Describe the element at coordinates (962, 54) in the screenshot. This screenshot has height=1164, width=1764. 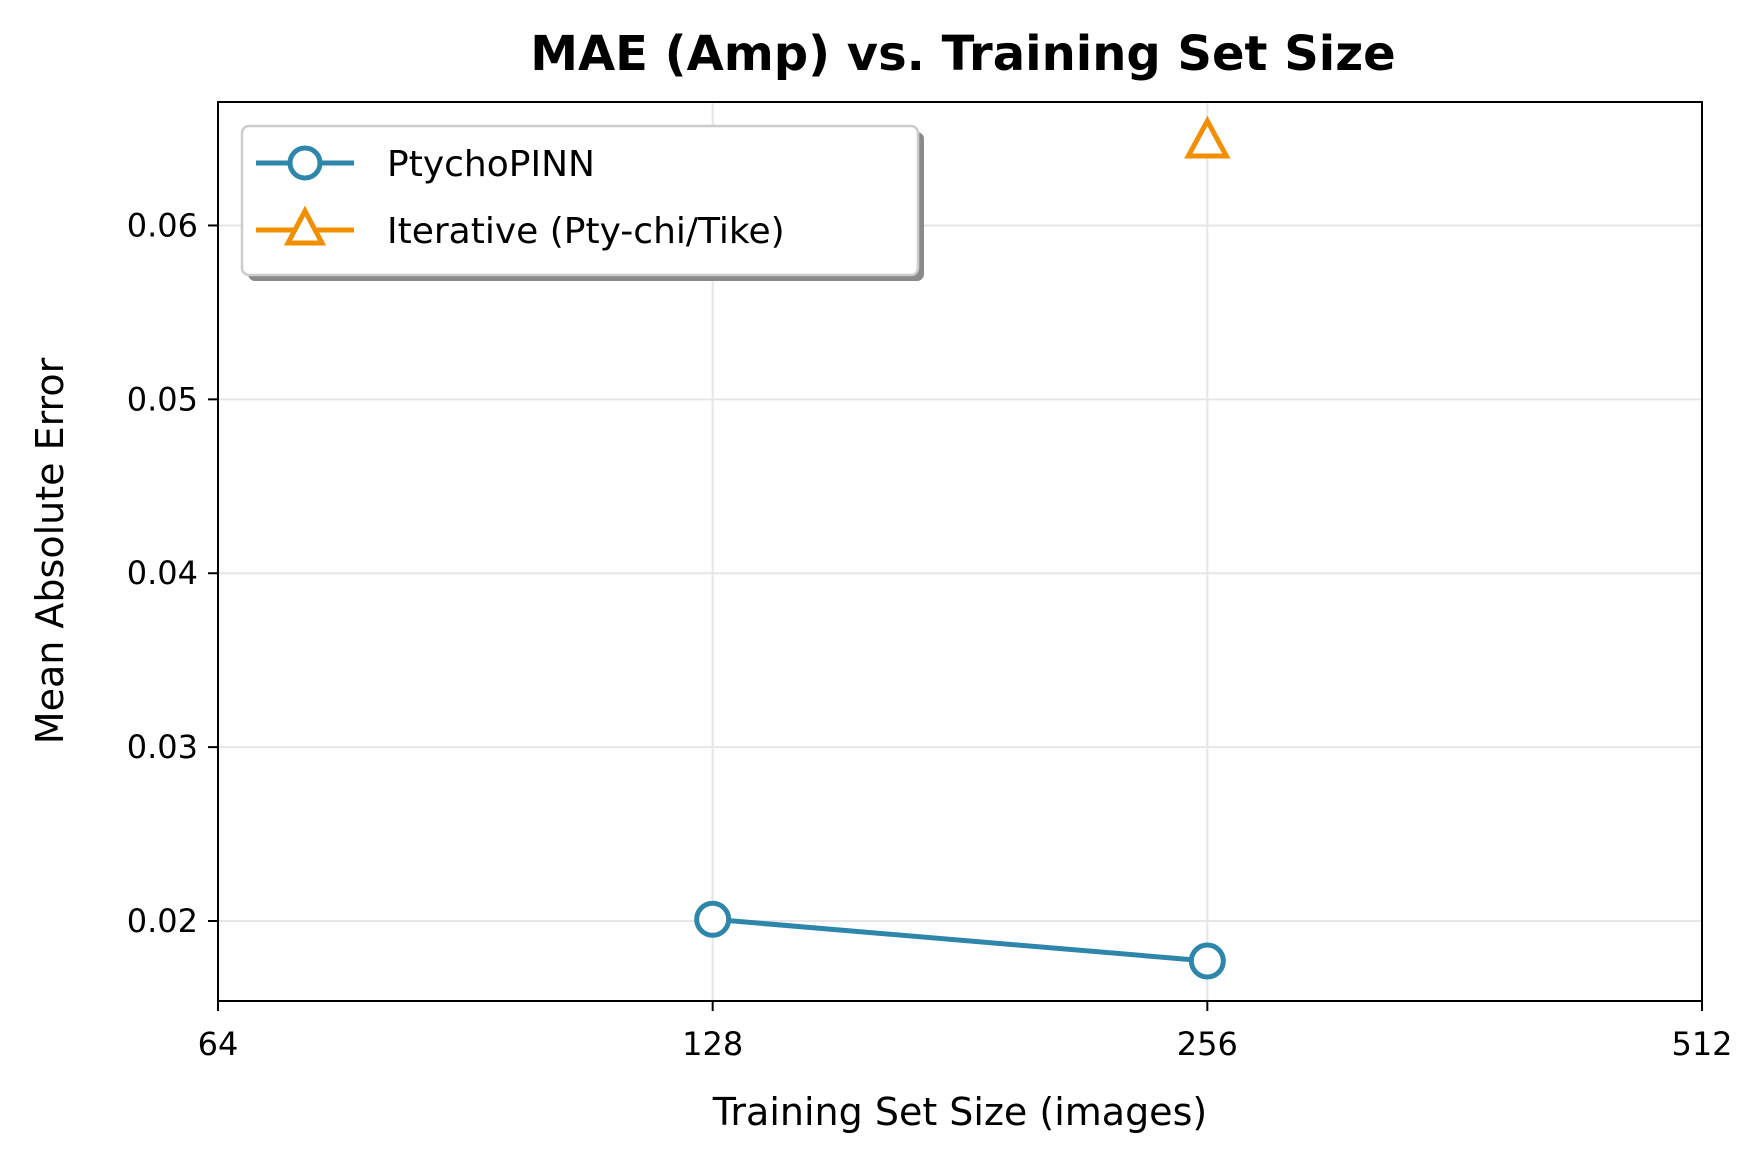
I see `chart-title: MAE (Amp) vs. Training Set Size` at that location.